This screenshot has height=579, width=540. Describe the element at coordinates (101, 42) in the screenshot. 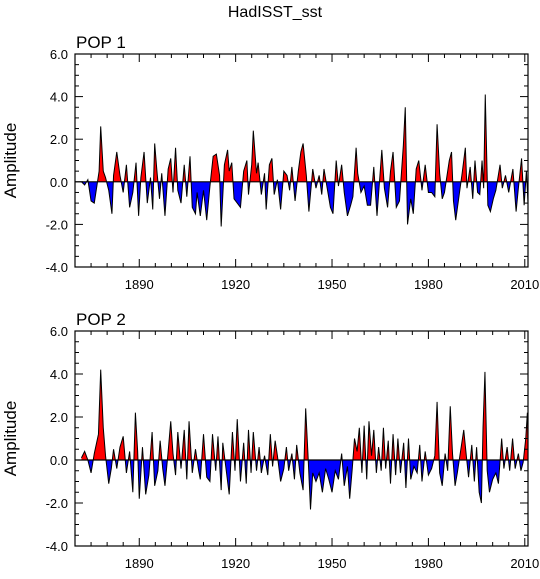

I see `panel-label: POP 1` at that location.